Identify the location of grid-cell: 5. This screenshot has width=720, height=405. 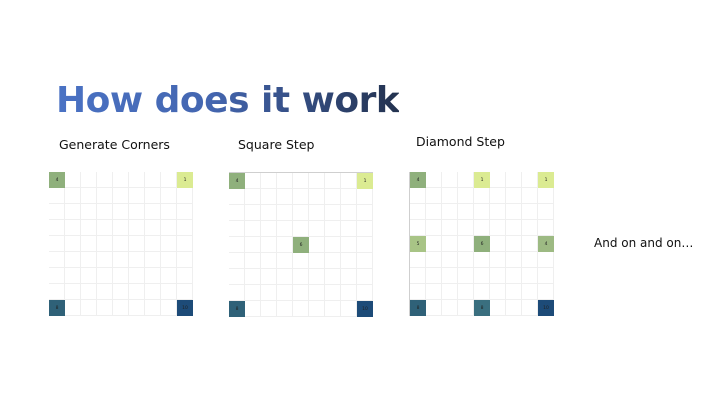
(418, 244).